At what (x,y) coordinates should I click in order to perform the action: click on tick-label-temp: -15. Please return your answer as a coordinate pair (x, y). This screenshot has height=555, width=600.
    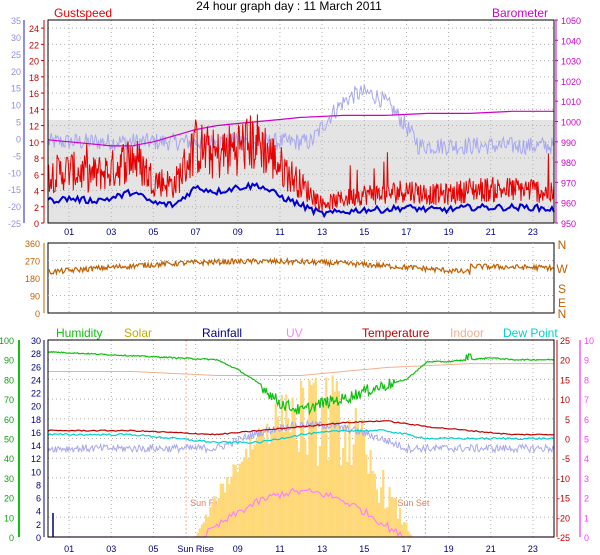
    Looking at the image, I should click on (14, 190).